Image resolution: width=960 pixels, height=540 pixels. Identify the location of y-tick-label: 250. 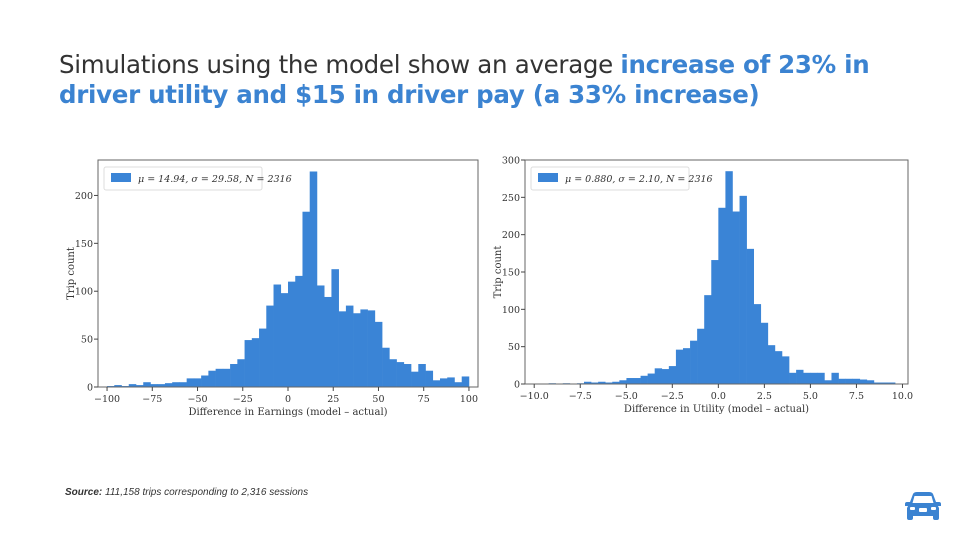
(511, 198).